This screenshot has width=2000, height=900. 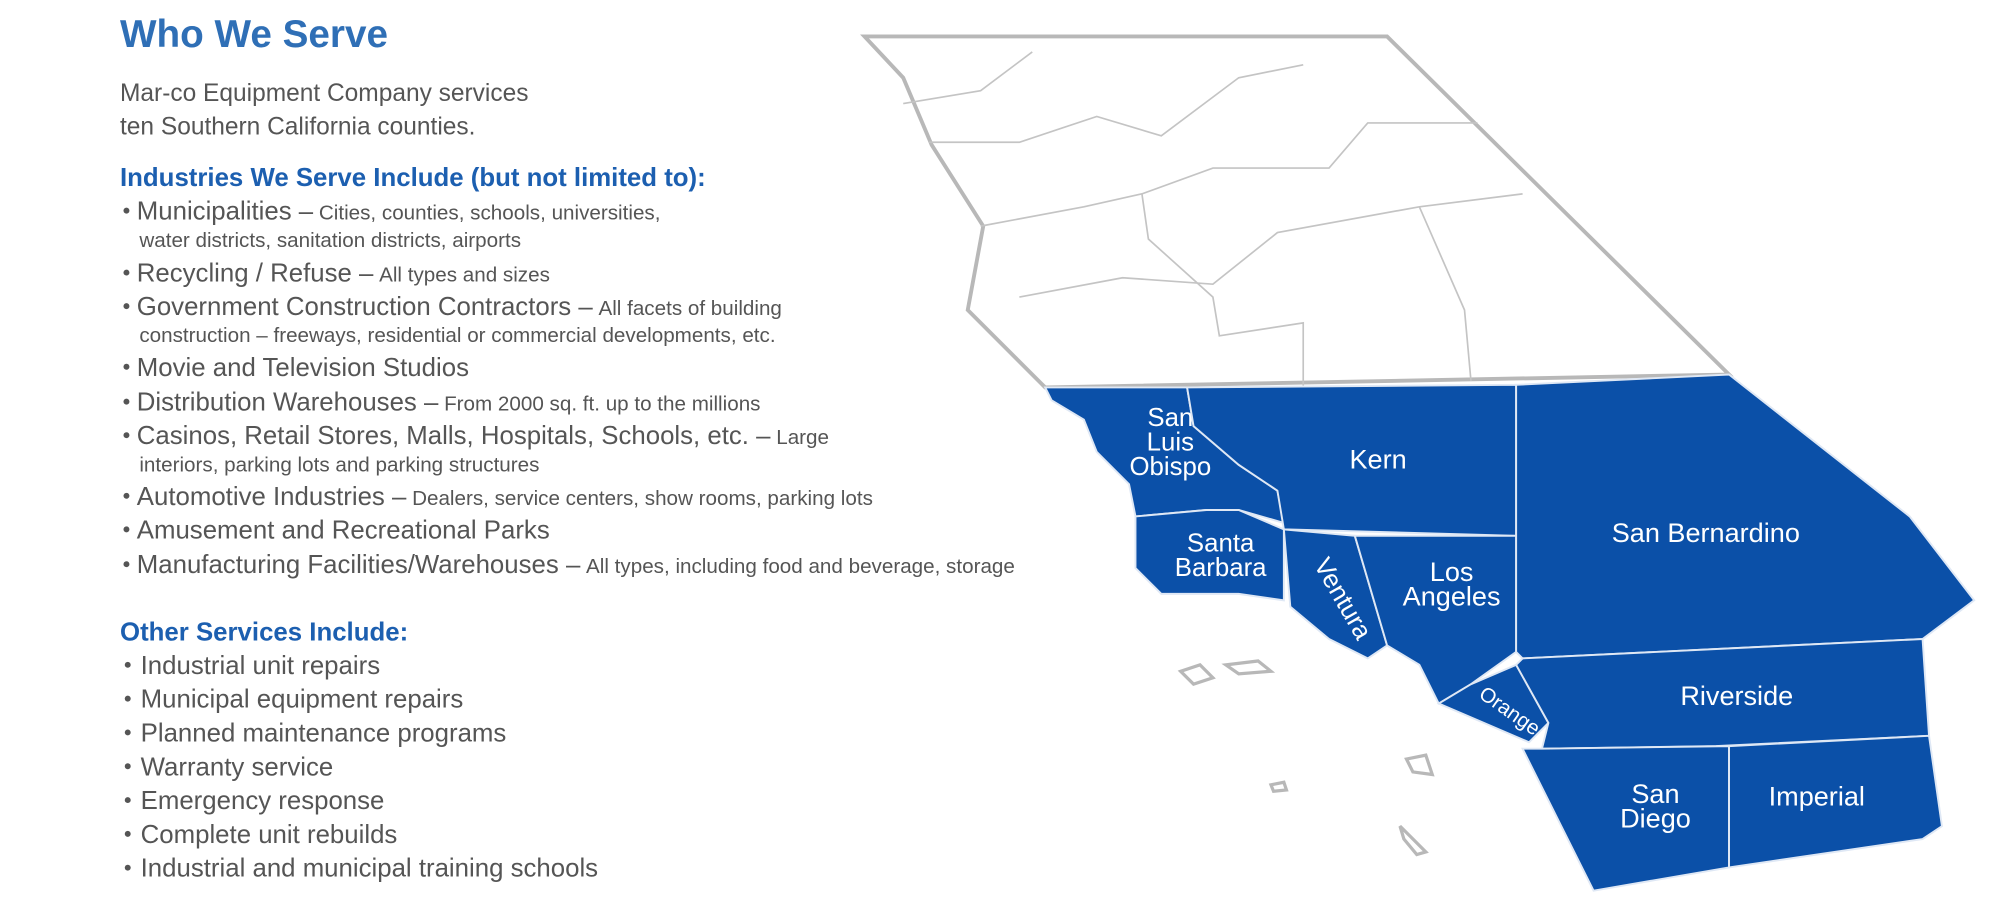 I want to click on industry-name: Recycling / Refuse –, so click(x=255, y=274).